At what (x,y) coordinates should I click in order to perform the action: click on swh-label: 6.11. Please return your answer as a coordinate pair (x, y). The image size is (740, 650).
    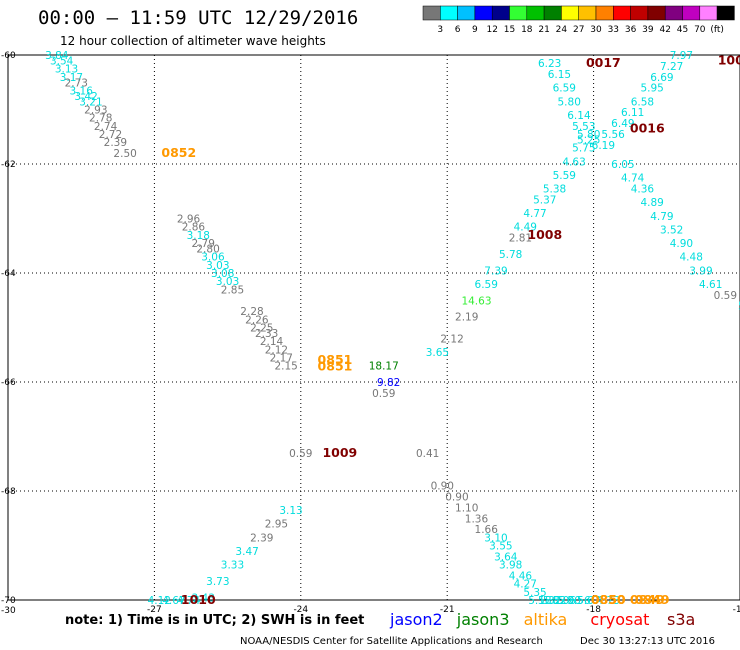
    Looking at the image, I should click on (632, 113).